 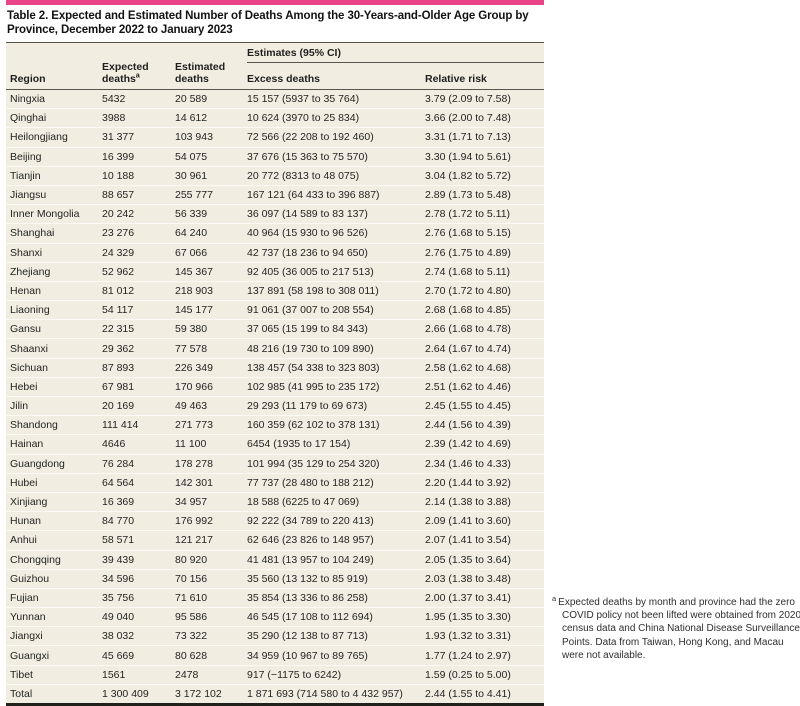 I want to click on excess-cell: 34 959 (10 967 to 89 765), so click(x=307, y=655).